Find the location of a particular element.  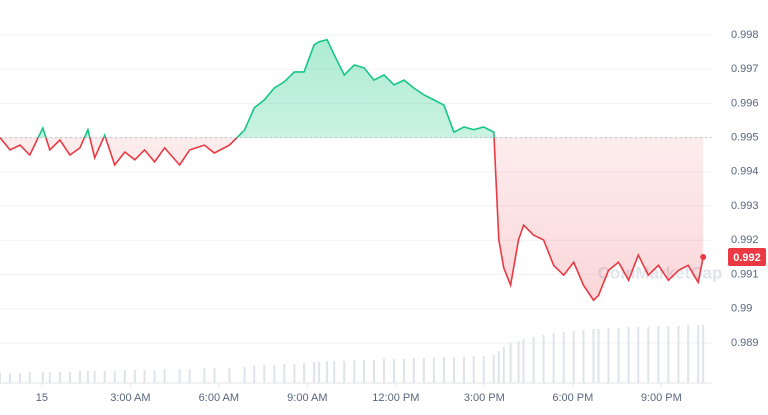

x-tick-label: 15 is located at coordinates (42, 398).